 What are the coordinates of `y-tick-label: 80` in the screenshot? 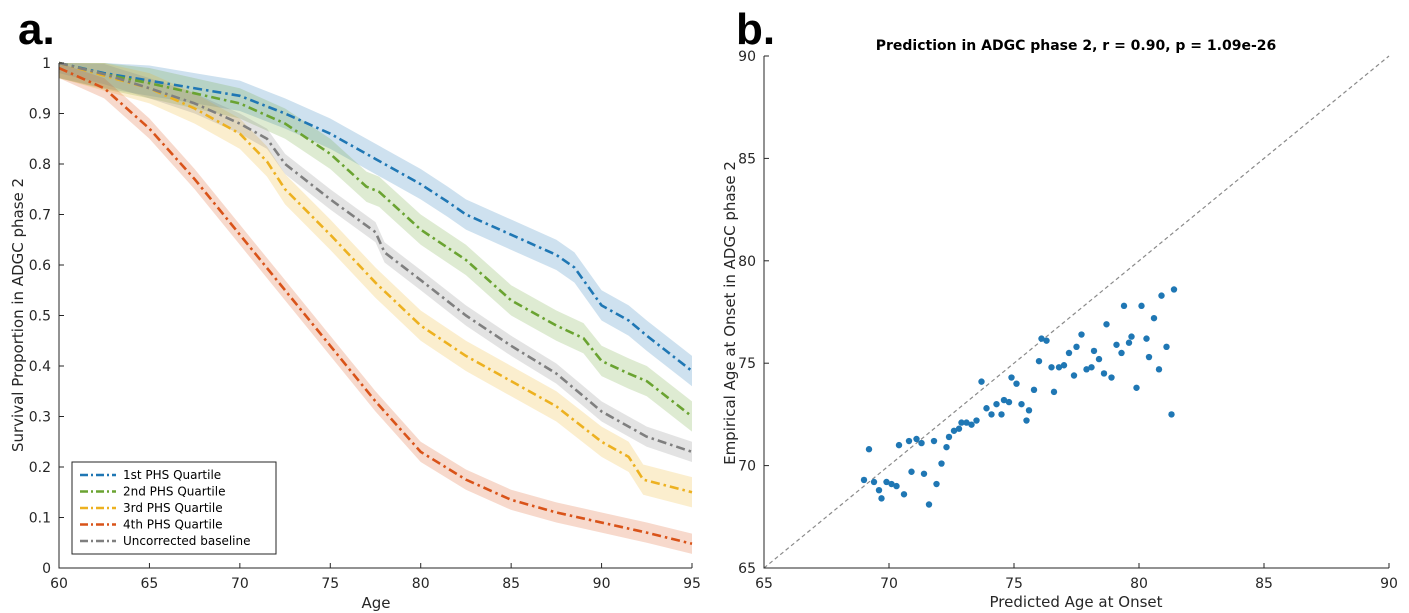 It's located at (747, 262).